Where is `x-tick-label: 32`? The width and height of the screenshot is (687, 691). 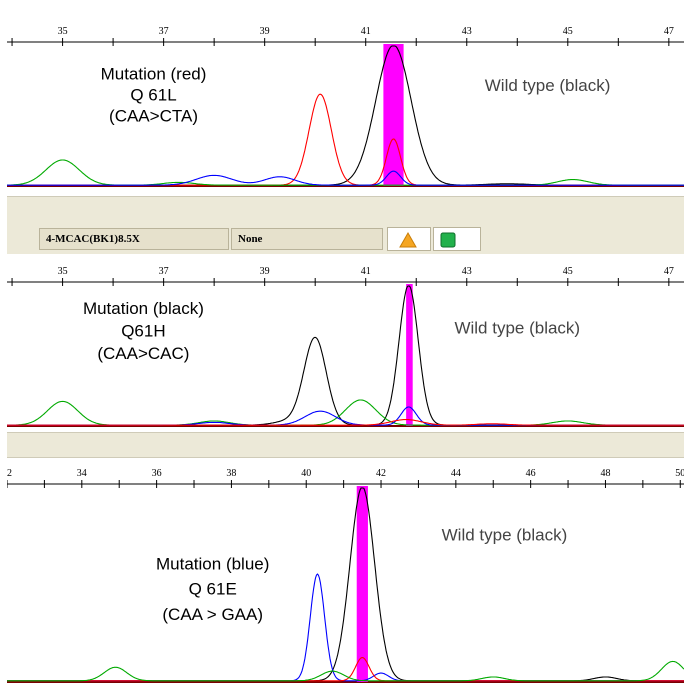
x-tick-label: 32 is located at coordinates (9, 473).